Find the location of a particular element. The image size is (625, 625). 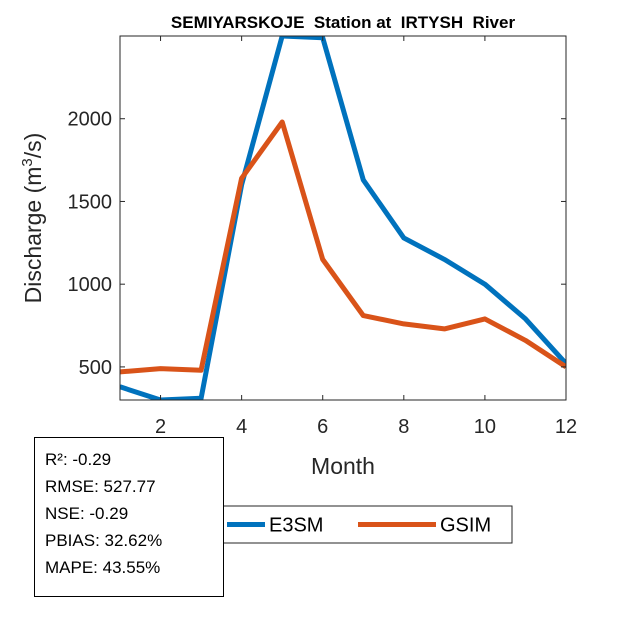

legend-label-e3sm: E3SM is located at coordinates (296, 526).